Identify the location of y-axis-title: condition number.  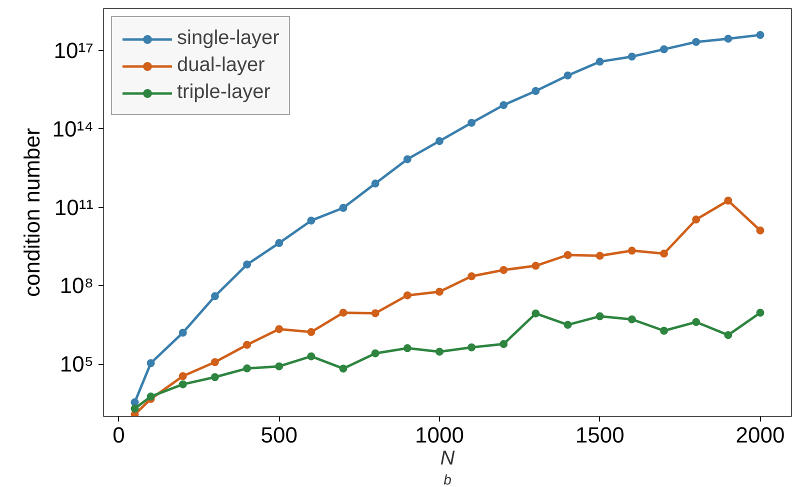
(31, 212).